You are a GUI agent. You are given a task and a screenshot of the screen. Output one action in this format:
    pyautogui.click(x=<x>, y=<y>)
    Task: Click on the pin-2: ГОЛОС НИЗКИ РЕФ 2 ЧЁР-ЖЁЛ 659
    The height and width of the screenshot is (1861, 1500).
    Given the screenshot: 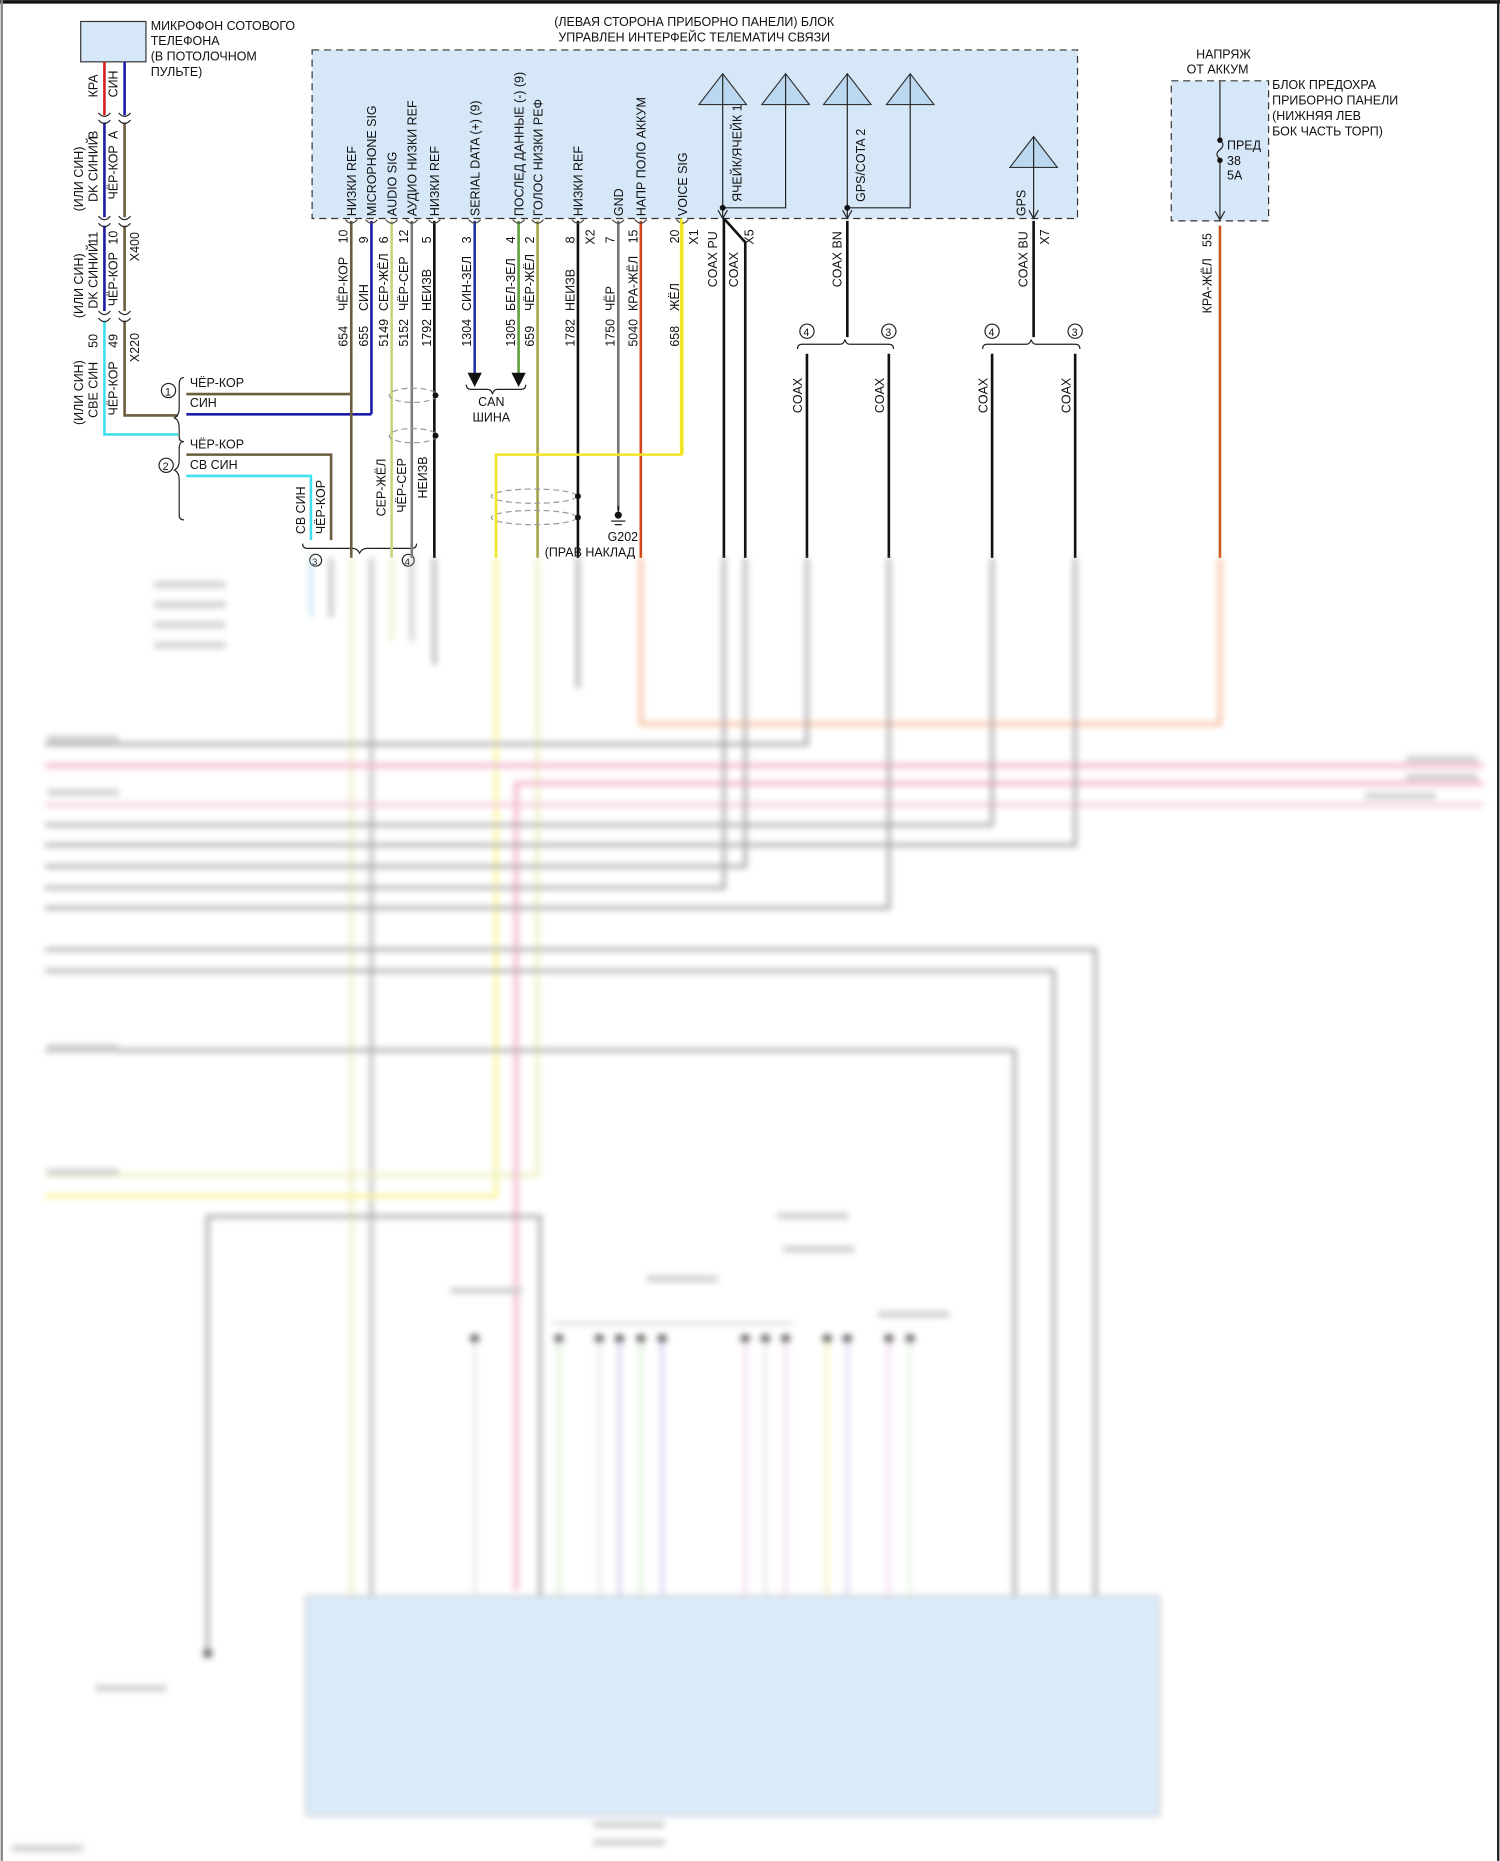 What is the action you would take?
    pyautogui.click(x=534, y=328)
    